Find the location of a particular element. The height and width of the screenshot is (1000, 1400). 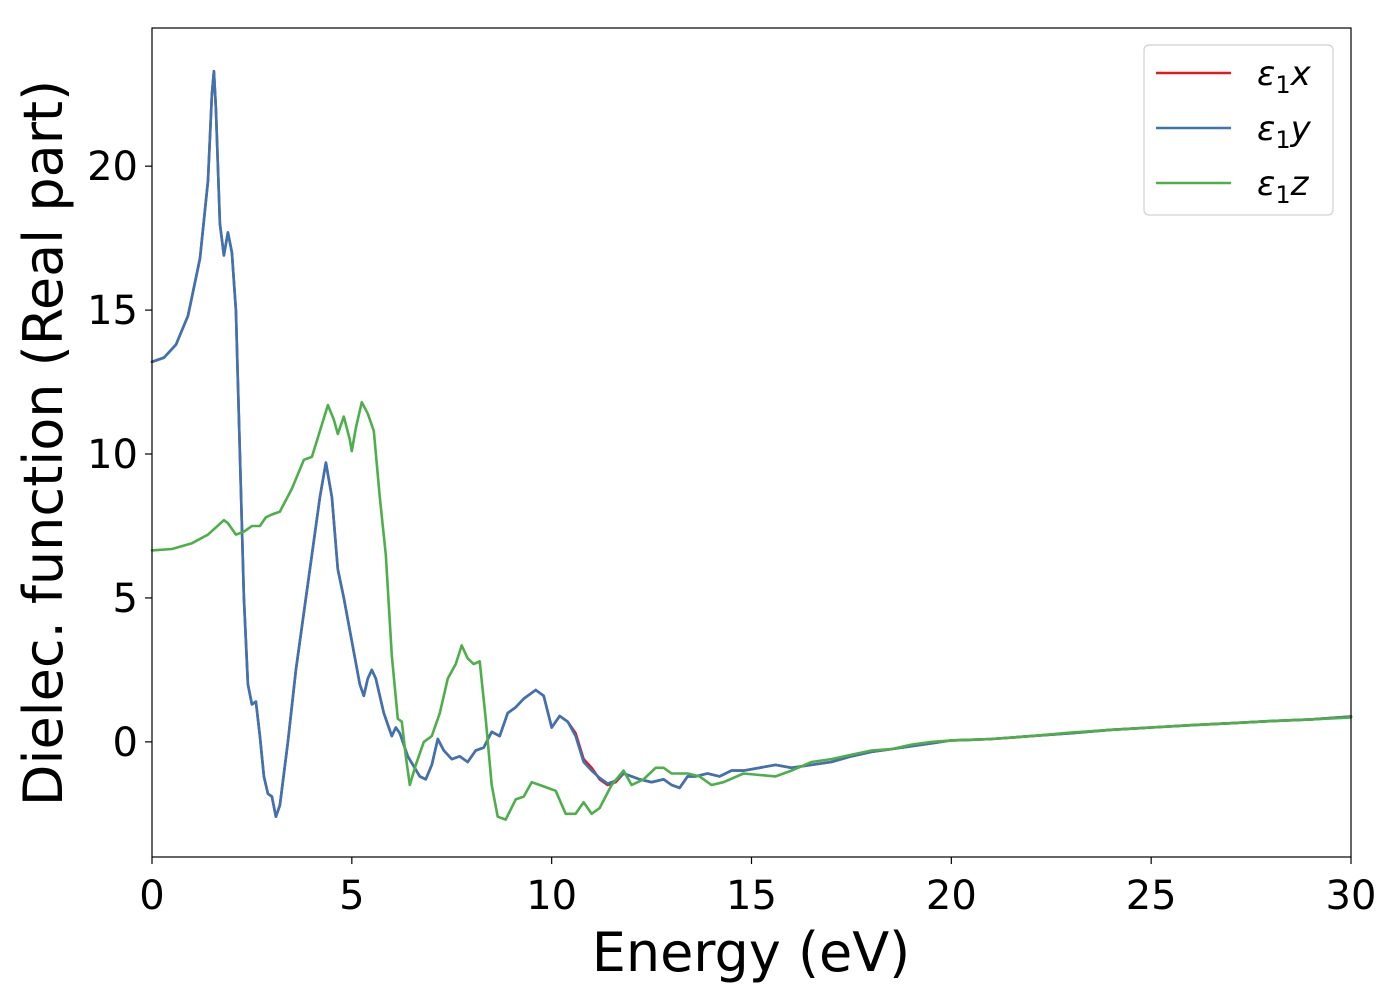

x-axis: 0 5 10 15 20 25 30 is located at coordinates (757, 888).